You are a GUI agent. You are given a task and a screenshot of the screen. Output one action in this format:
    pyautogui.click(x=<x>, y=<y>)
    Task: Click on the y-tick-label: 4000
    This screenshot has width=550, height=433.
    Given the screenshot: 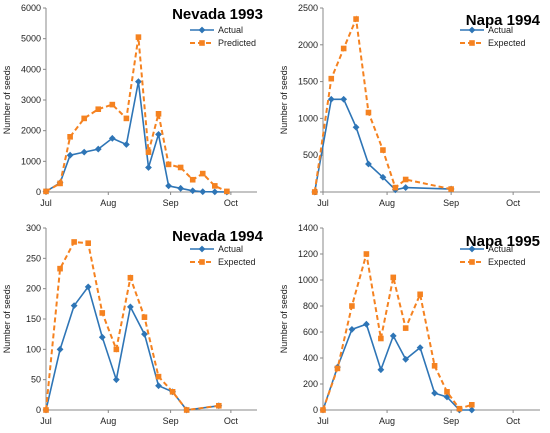 What is the action you would take?
    pyautogui.click(x=31, y=69)
    